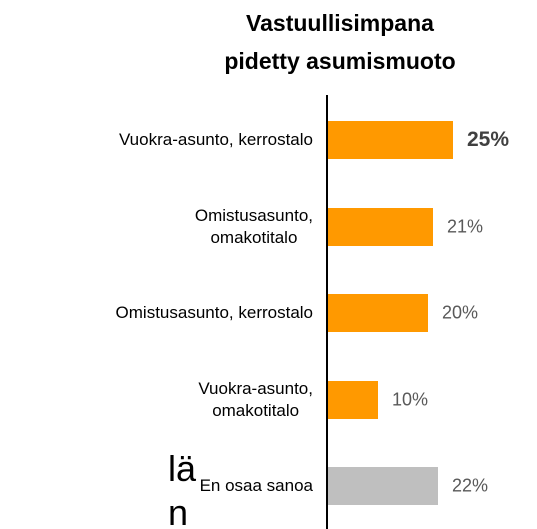 This screenshot has height=529, width=537. Describe the element at coordinates (327, 312) in the screenshot. I see `axis-line` at that location.